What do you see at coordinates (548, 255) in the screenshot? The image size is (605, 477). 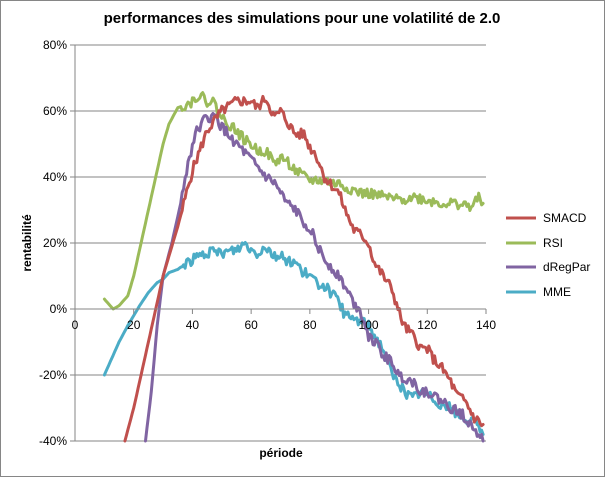 I see `legend: SMACD RSI dRegPar MME` at bounding box center [548, 255].